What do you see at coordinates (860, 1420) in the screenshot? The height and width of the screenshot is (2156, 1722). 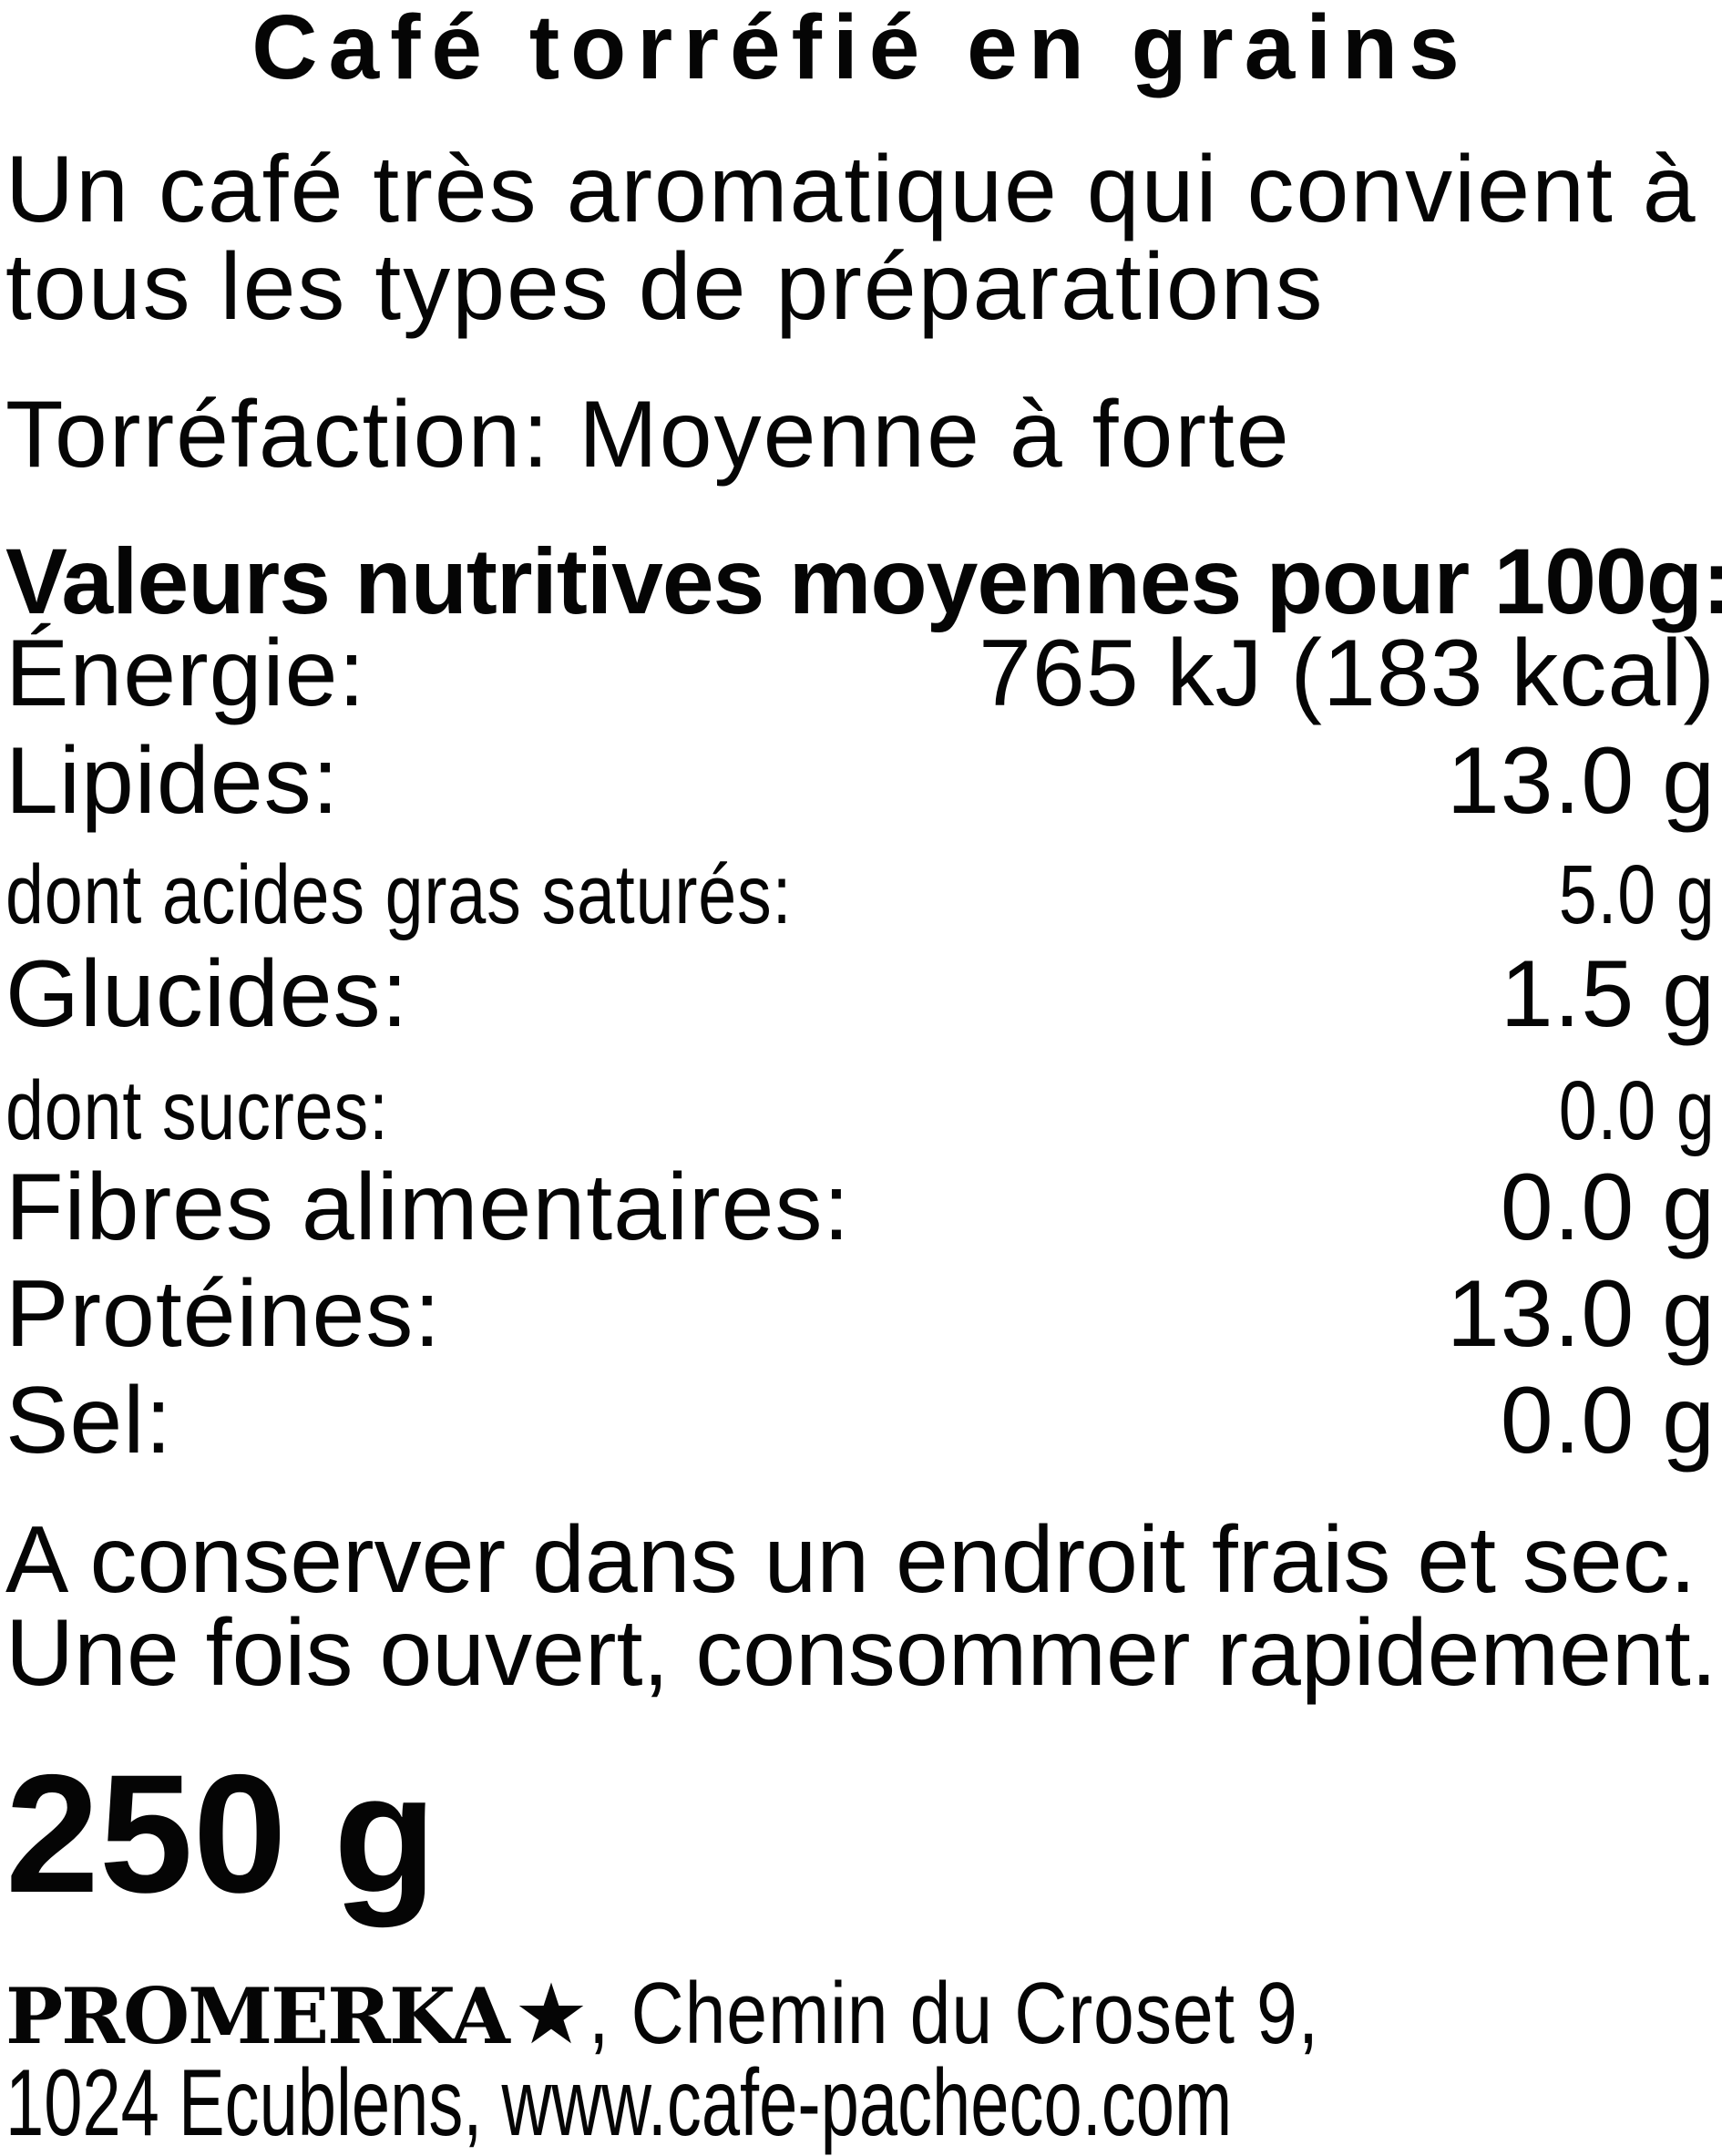 I see `nutrition-row-salt: Sel: 0.0 g` at bounding box center [860, 1420].